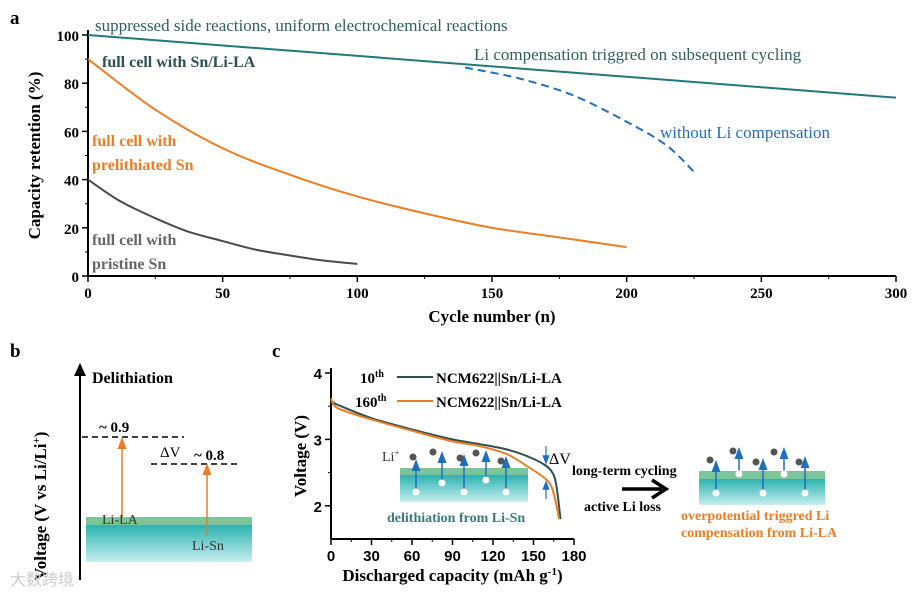  I want to click on y-tick-label: 40, so click(71, 182).